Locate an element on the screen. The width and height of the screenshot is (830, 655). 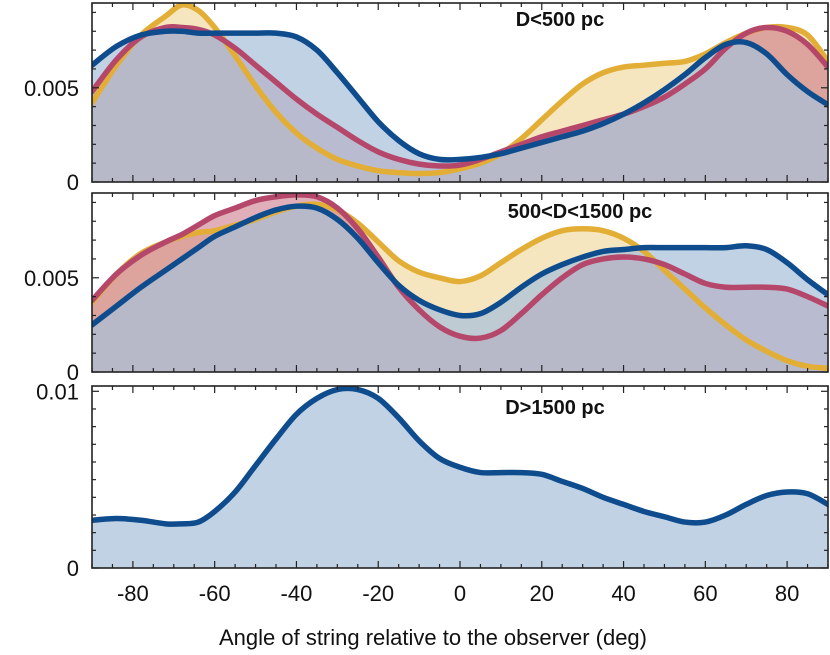
x-tick-label: -40 is located at coordinates (297, 593).